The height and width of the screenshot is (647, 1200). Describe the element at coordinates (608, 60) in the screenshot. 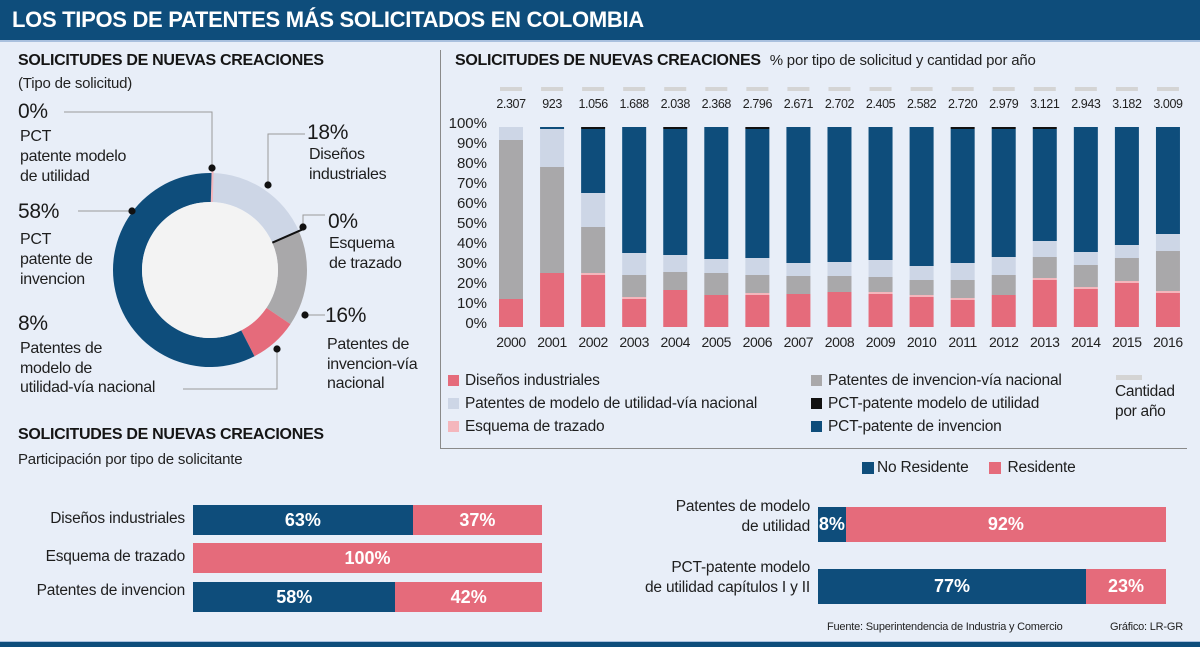

I see `stacked-chart-title: SOLICITUDES DE NUEVAS CREACIONES` at that location.